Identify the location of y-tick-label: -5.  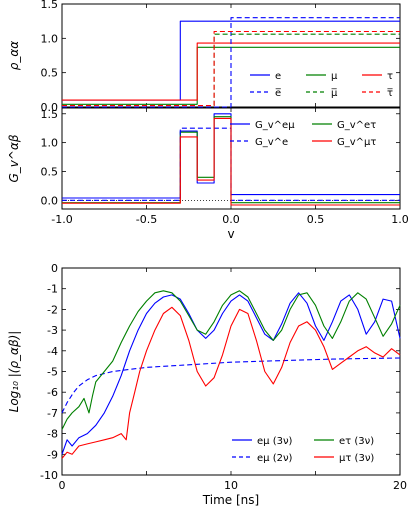
(52, 372).